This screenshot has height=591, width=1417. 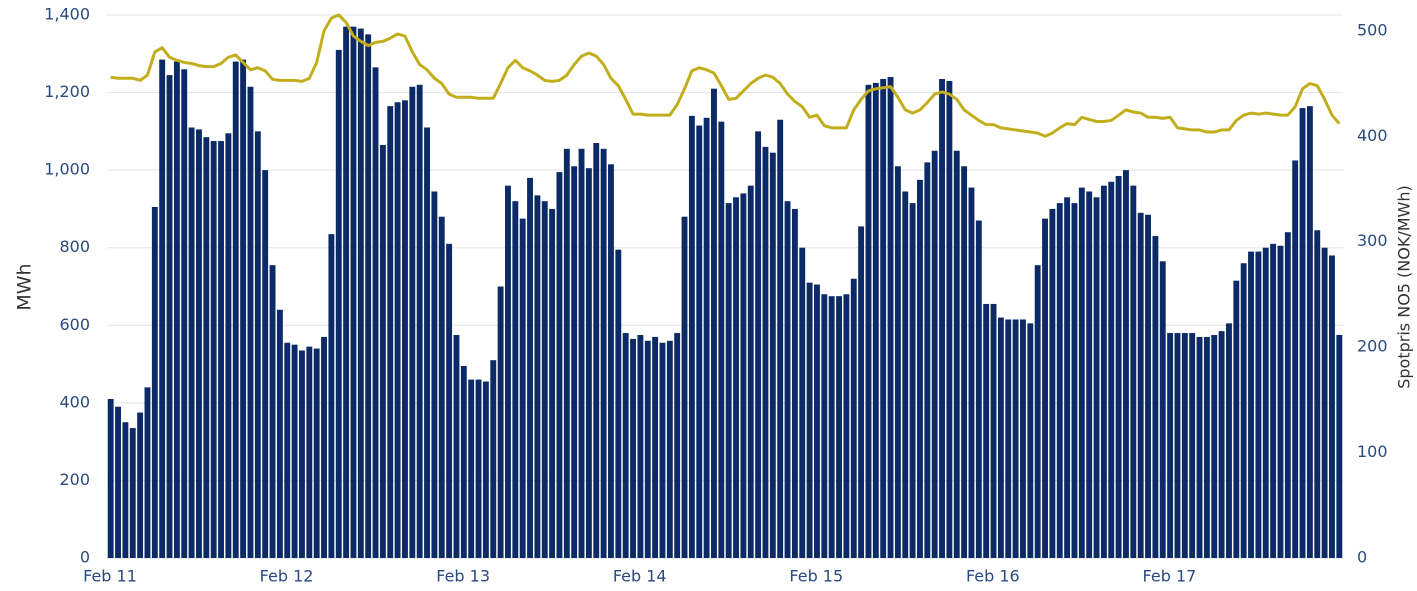 I want to click on y2-tick-label: 500, so click(x=1372, y=29).